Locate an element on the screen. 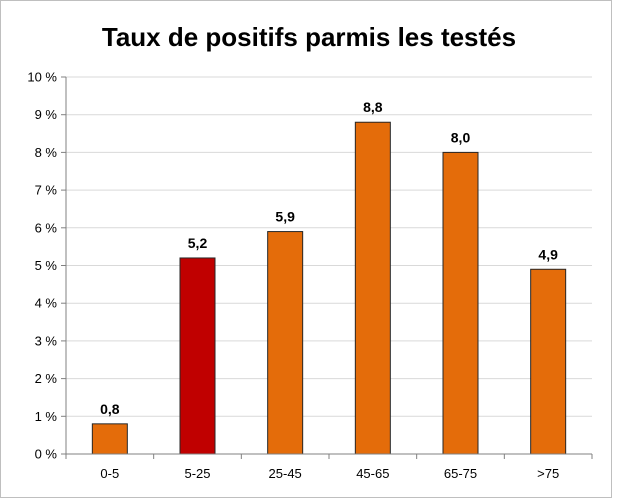 This screenshot has height=504, width=618. y-tick-label: 0 % is located at coordinates (46, 454).